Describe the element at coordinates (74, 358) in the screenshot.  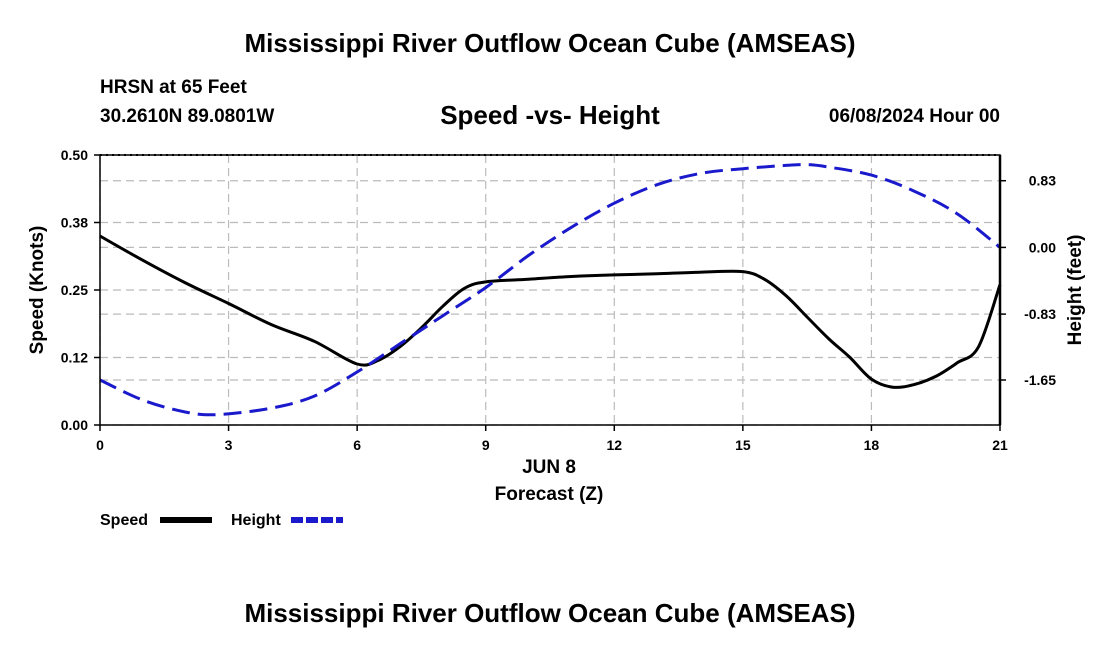
I see `y-tick-label: 0.12` at that location.